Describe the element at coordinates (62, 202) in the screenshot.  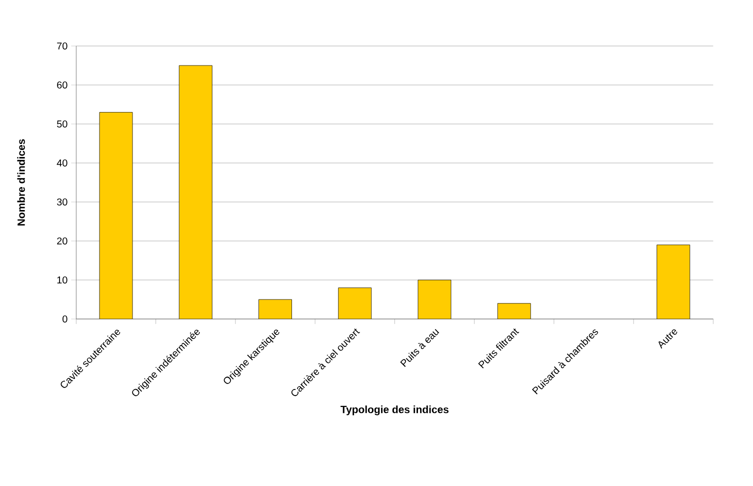
I see `y-tick-label: 30` at that location.